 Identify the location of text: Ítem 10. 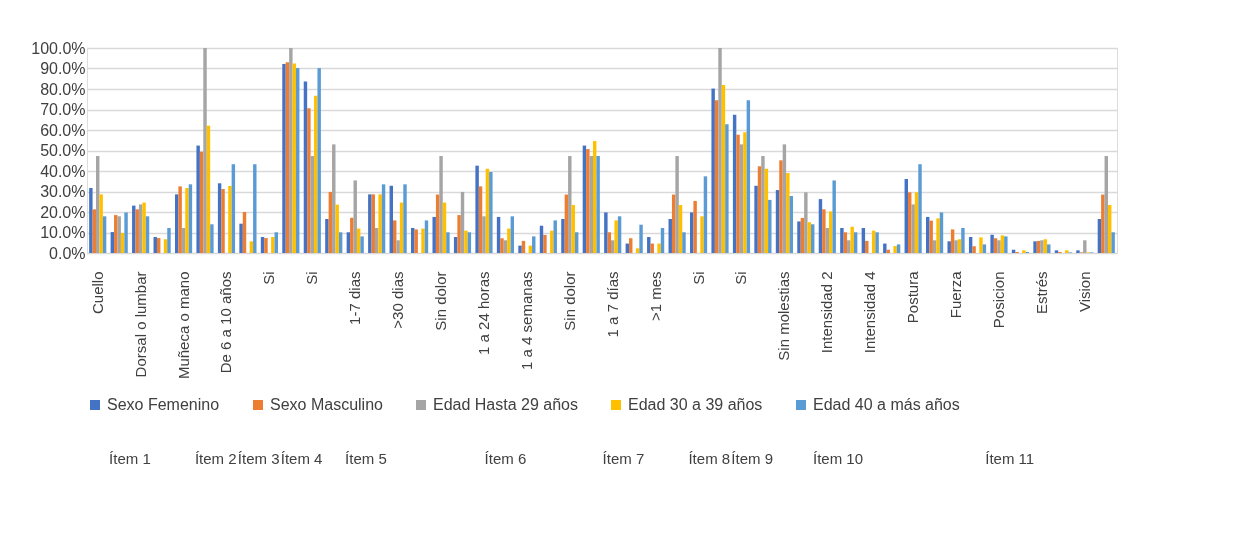
(838, 458).